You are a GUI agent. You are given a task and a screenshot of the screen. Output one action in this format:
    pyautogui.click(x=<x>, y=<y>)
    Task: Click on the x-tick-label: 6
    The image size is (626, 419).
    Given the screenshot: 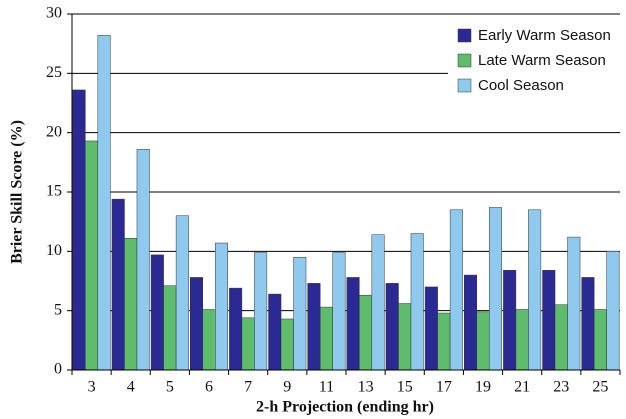 What is the action you would take?
    pyautogui.click(x=209, y=387)
    